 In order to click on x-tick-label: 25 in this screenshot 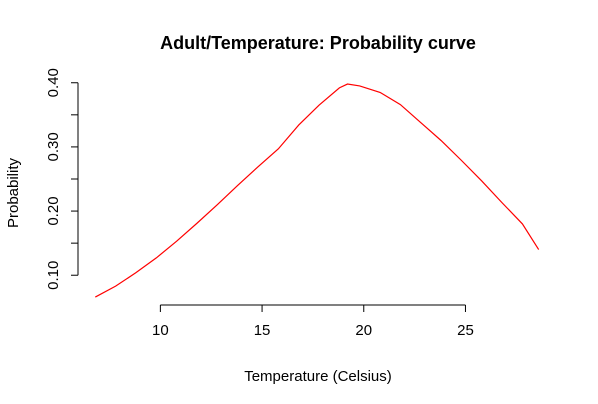, I will do `click(465, 330)`.